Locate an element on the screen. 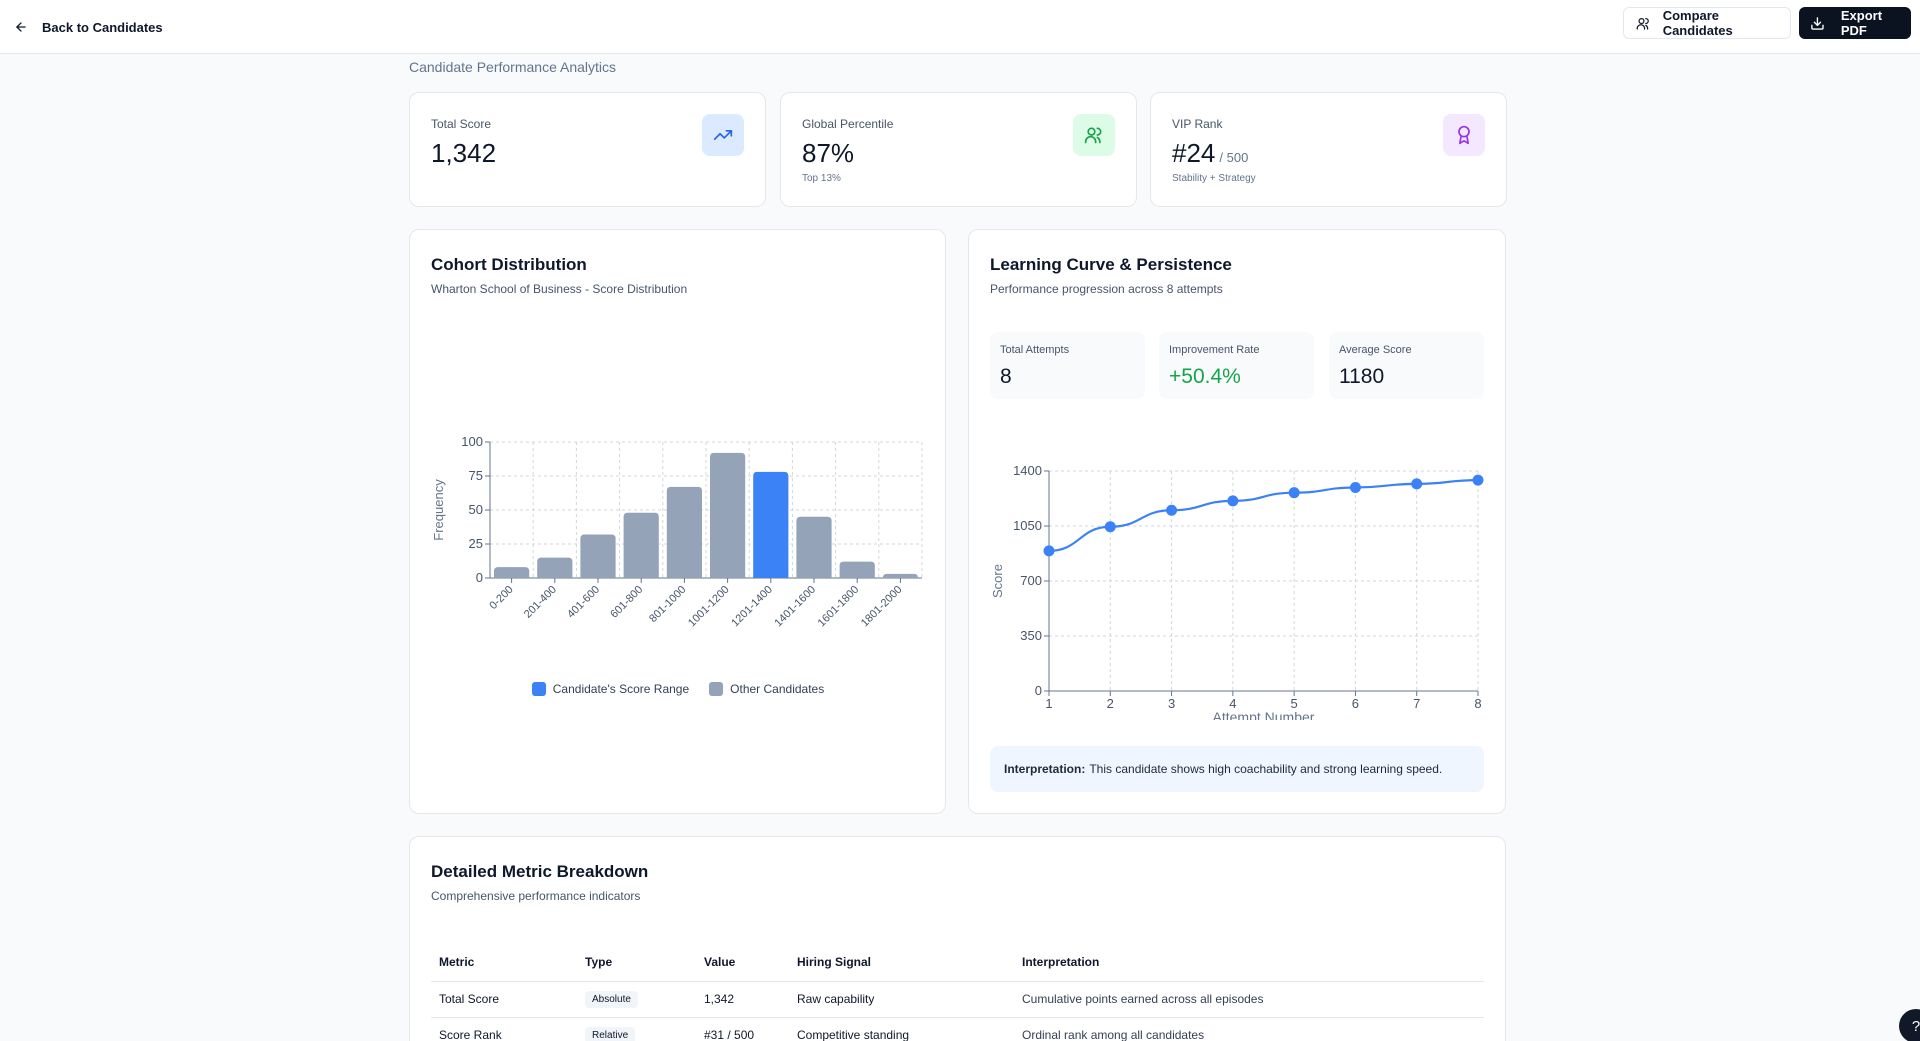 The height and width of the screenshot is (1041, 1920). stat-label: VIP Rank is located at coordinates (1197, 124).